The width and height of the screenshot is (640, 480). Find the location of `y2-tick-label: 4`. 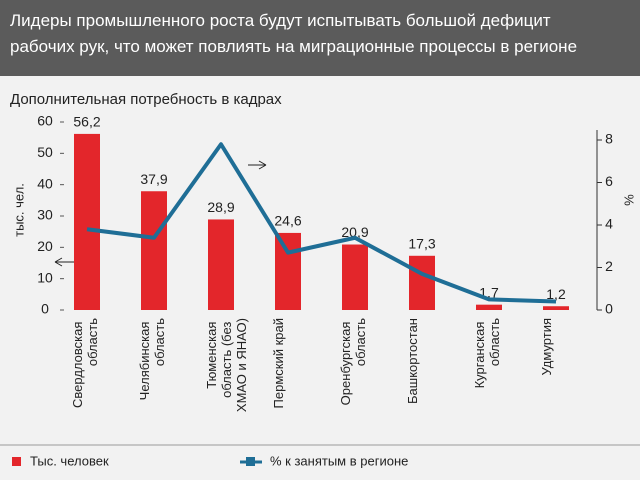

y2-tick-label: 4 is located at coordinates (609, 224).